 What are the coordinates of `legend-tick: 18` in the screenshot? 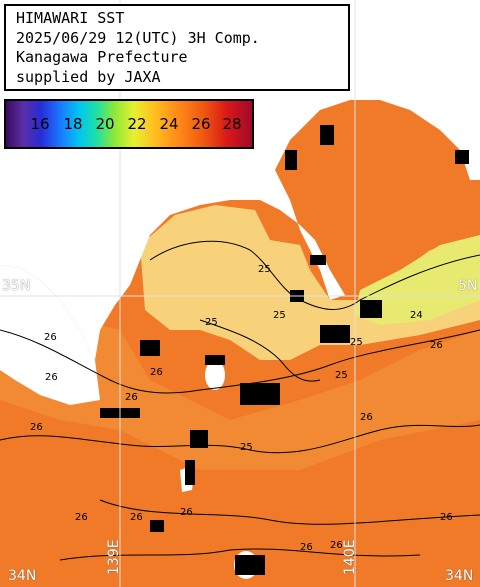 It's located at (73, 124).